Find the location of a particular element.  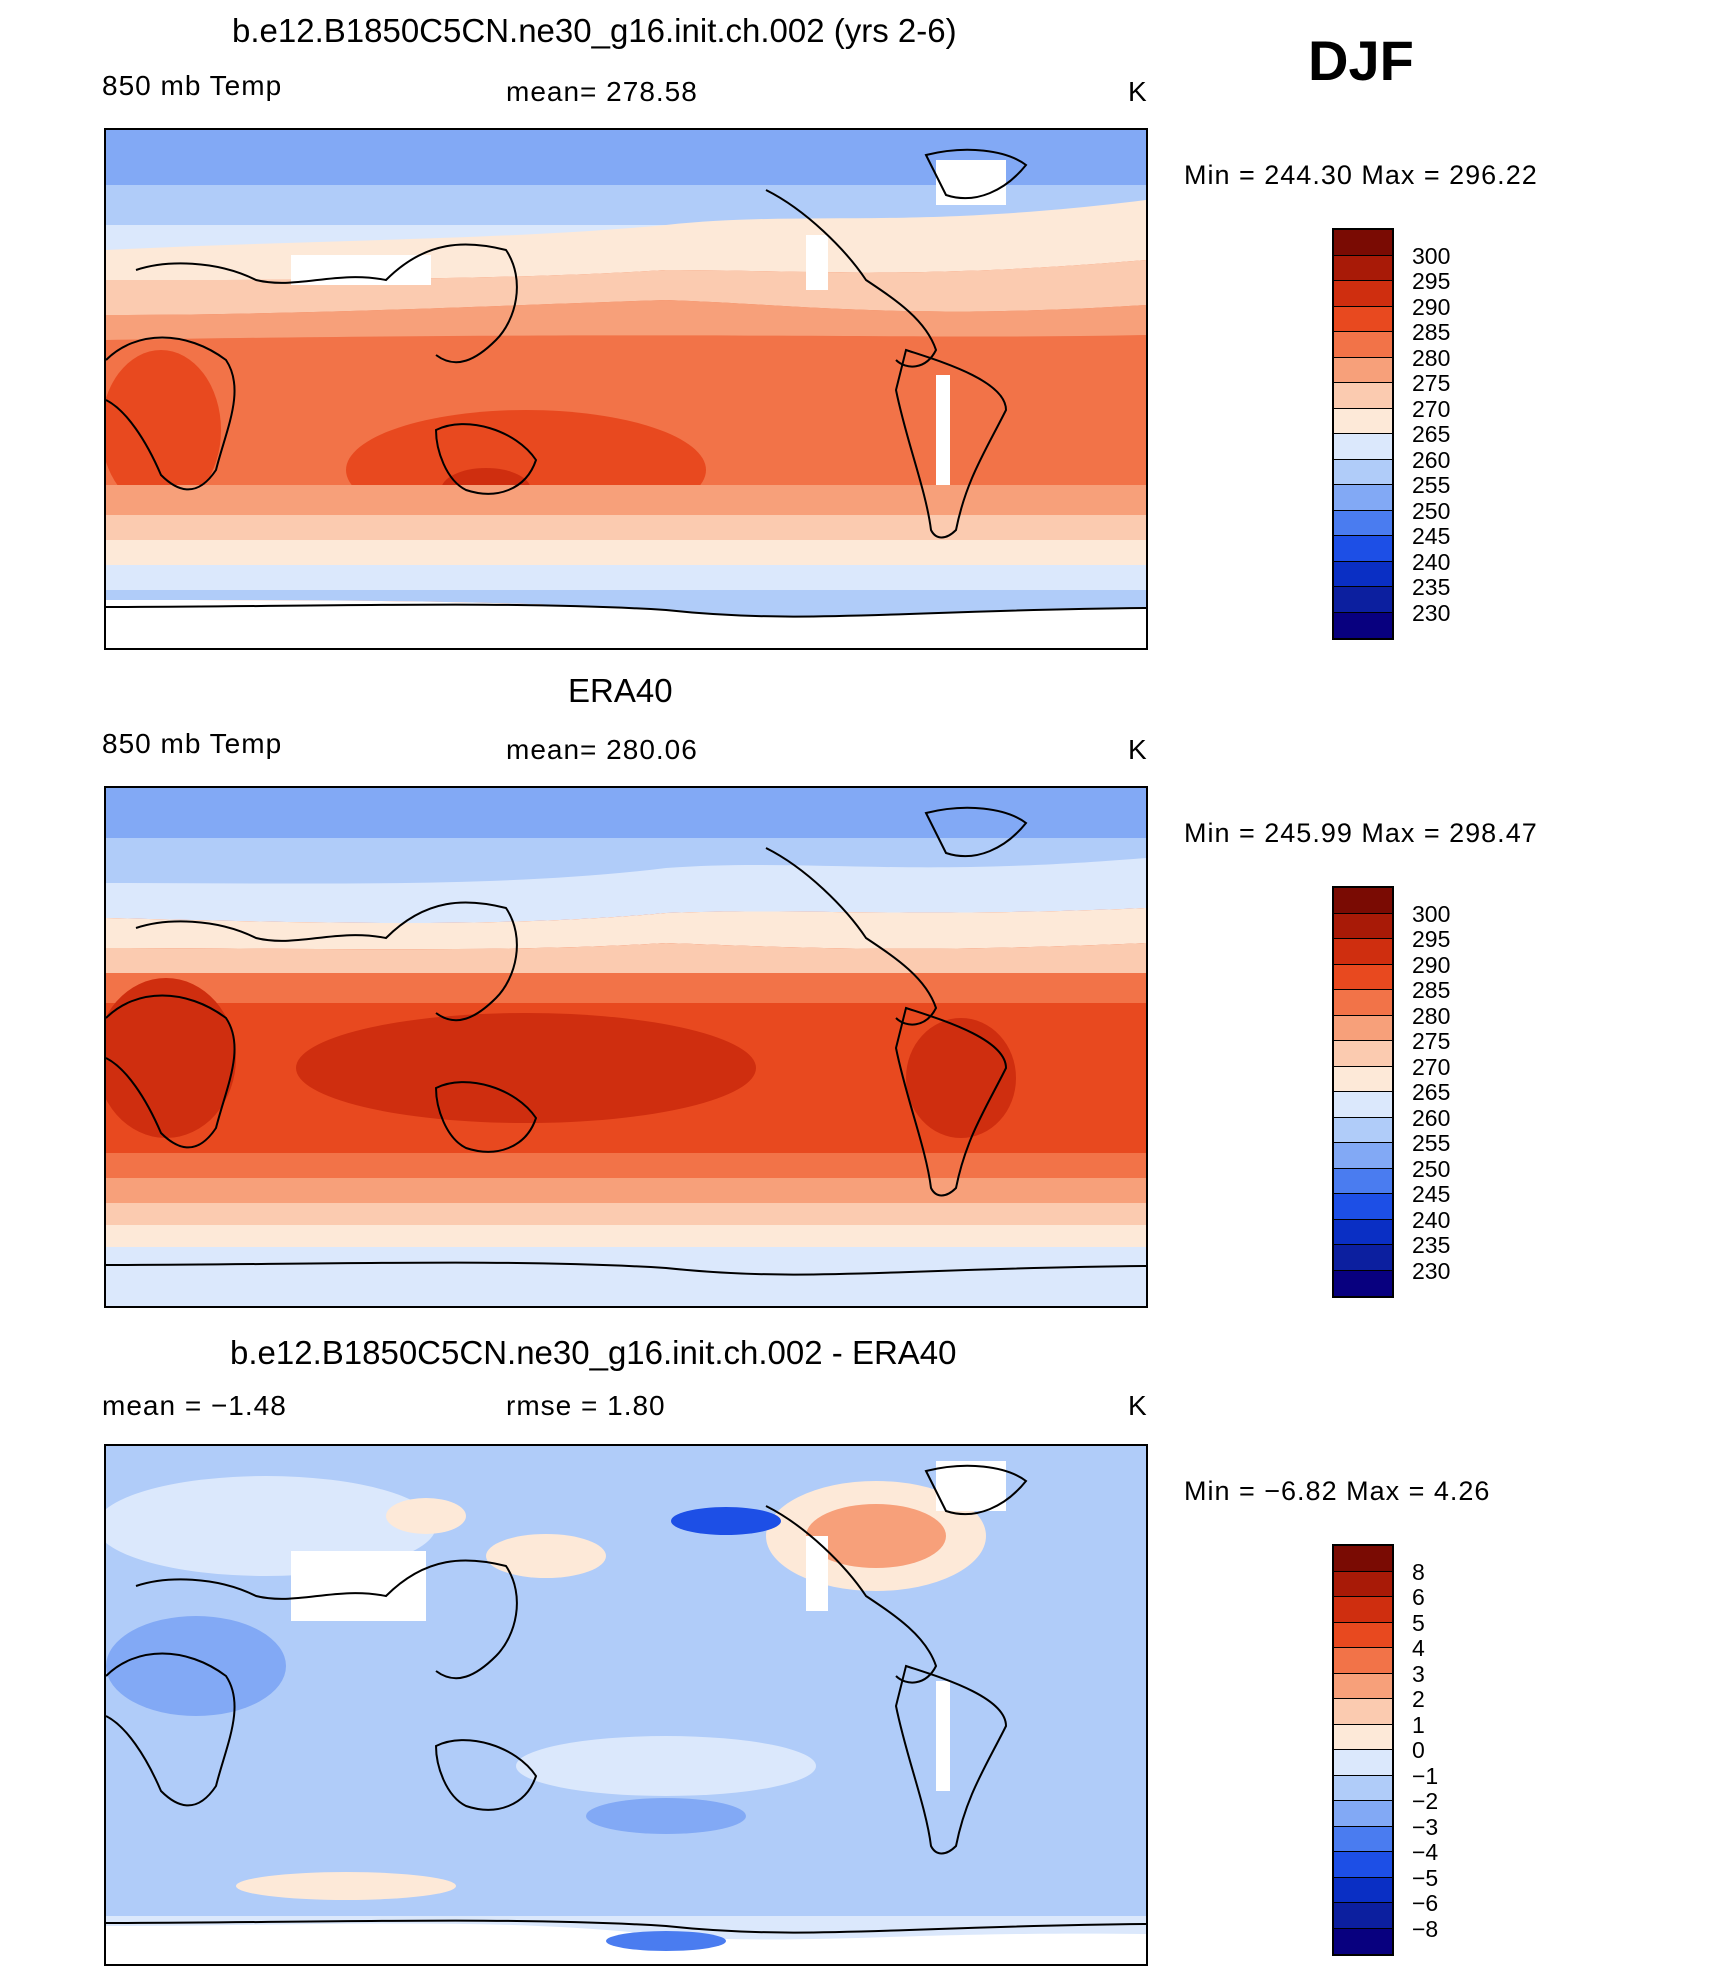

colorbar-tick-label: 260 is located at coordinates (1431, 459).